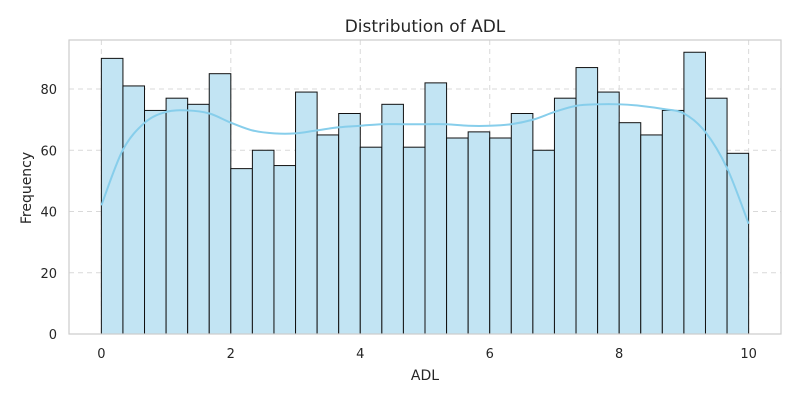  Describe the element at coordinates (490, 354) in the screenshot. I see `x-tick-label: 6` at that location.